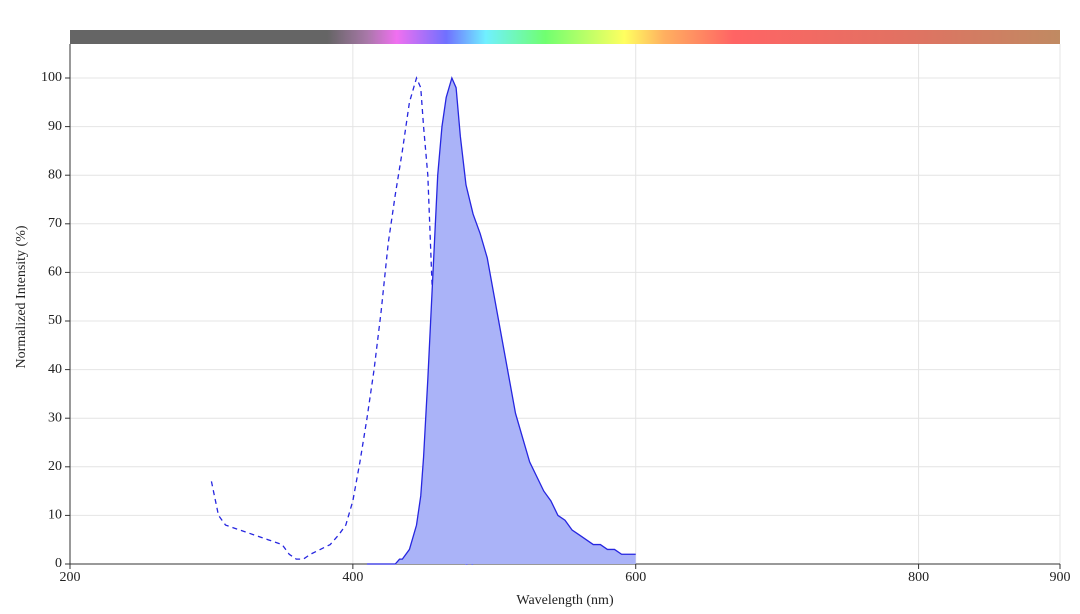 The image size is (1080, 614). Describe the element at coordinates (918, 577) in the screenshot. I see `x-tick-label: 800` at that location.